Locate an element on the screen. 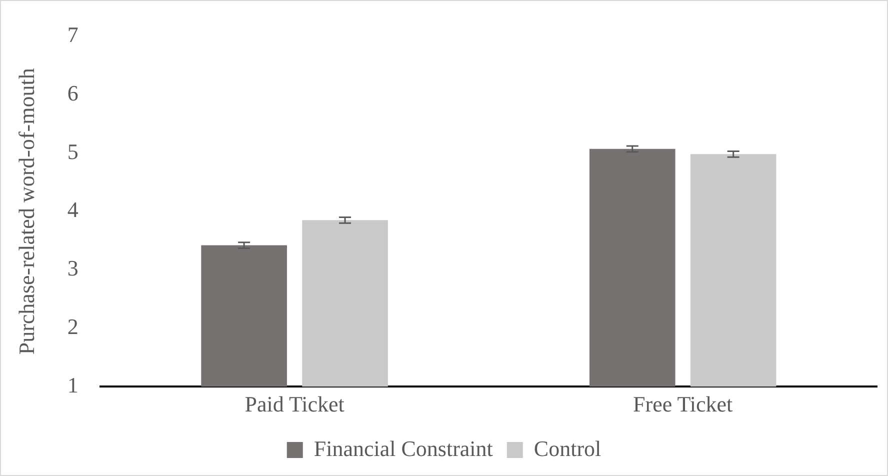 Image resolution: width=888 pixels, height=476 pixels. y-tick-label: 3 is located at coordinates (72, 268).